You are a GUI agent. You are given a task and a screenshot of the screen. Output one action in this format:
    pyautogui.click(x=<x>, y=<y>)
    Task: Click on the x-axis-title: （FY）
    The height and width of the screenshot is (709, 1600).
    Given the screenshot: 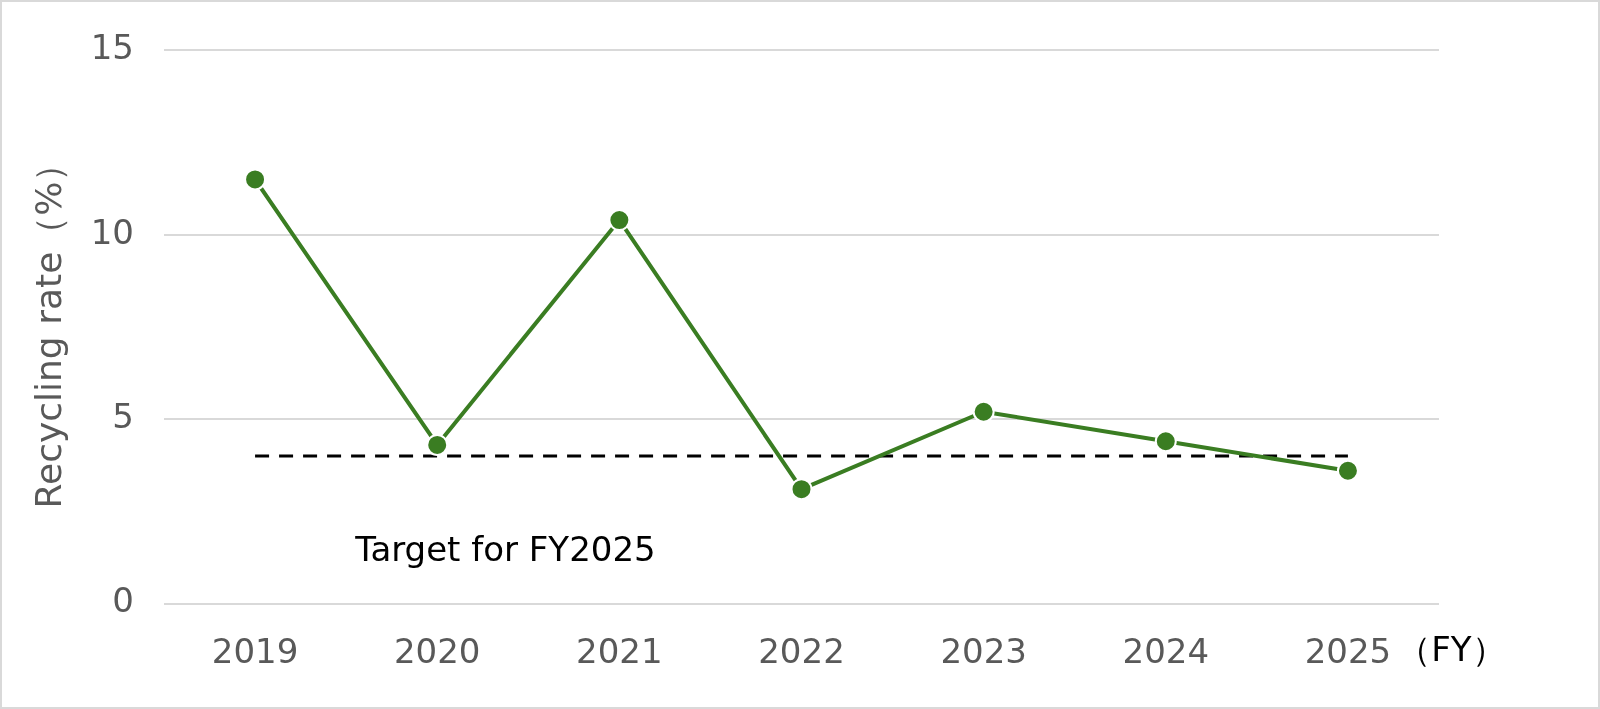 What is the action you would take?
    pyautogui.click(x=1451, y=648)
    